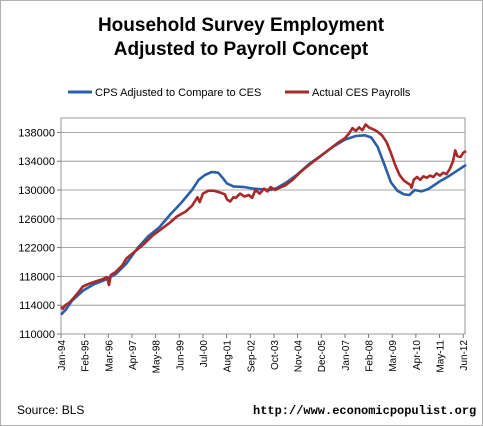  What do you see at coordinates (241, 49) in the screenshot?
I see `chart-title-line-2: Adjusted to Payroll Concept` at bounding box center [241, 49].